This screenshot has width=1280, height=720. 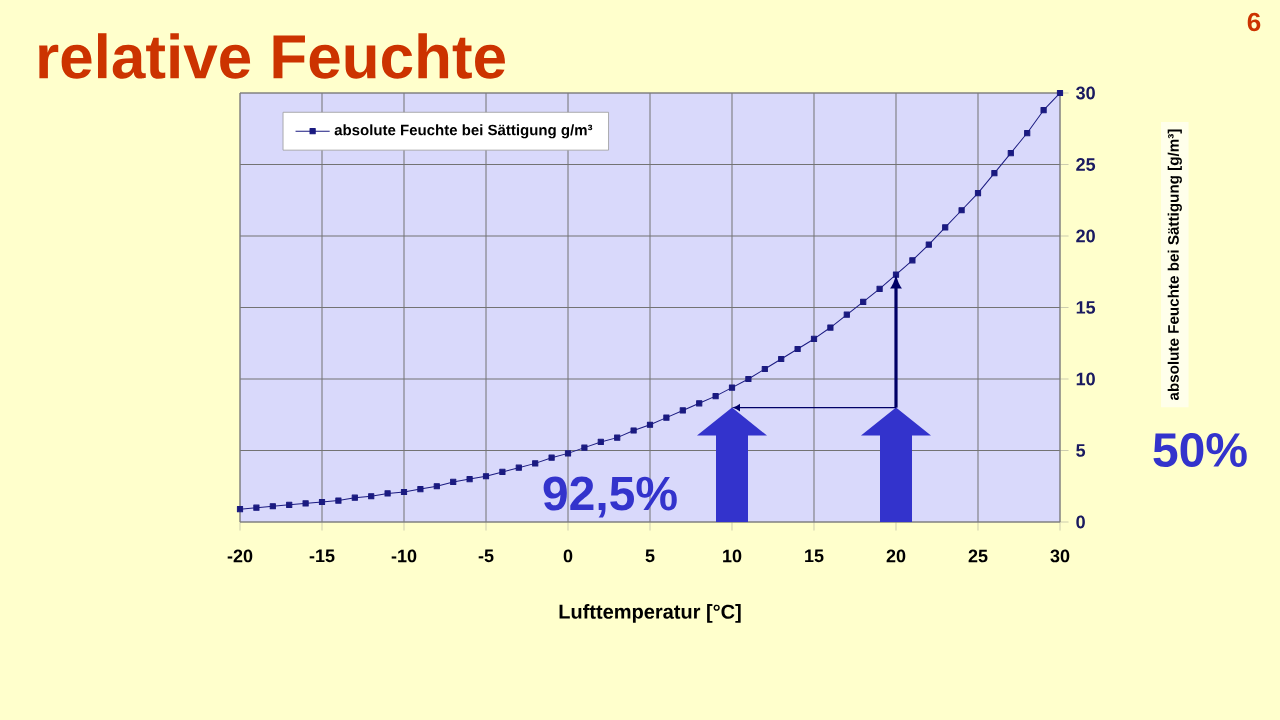 I want to click on y-tick-label: 30, so click(x=1085, y=93).